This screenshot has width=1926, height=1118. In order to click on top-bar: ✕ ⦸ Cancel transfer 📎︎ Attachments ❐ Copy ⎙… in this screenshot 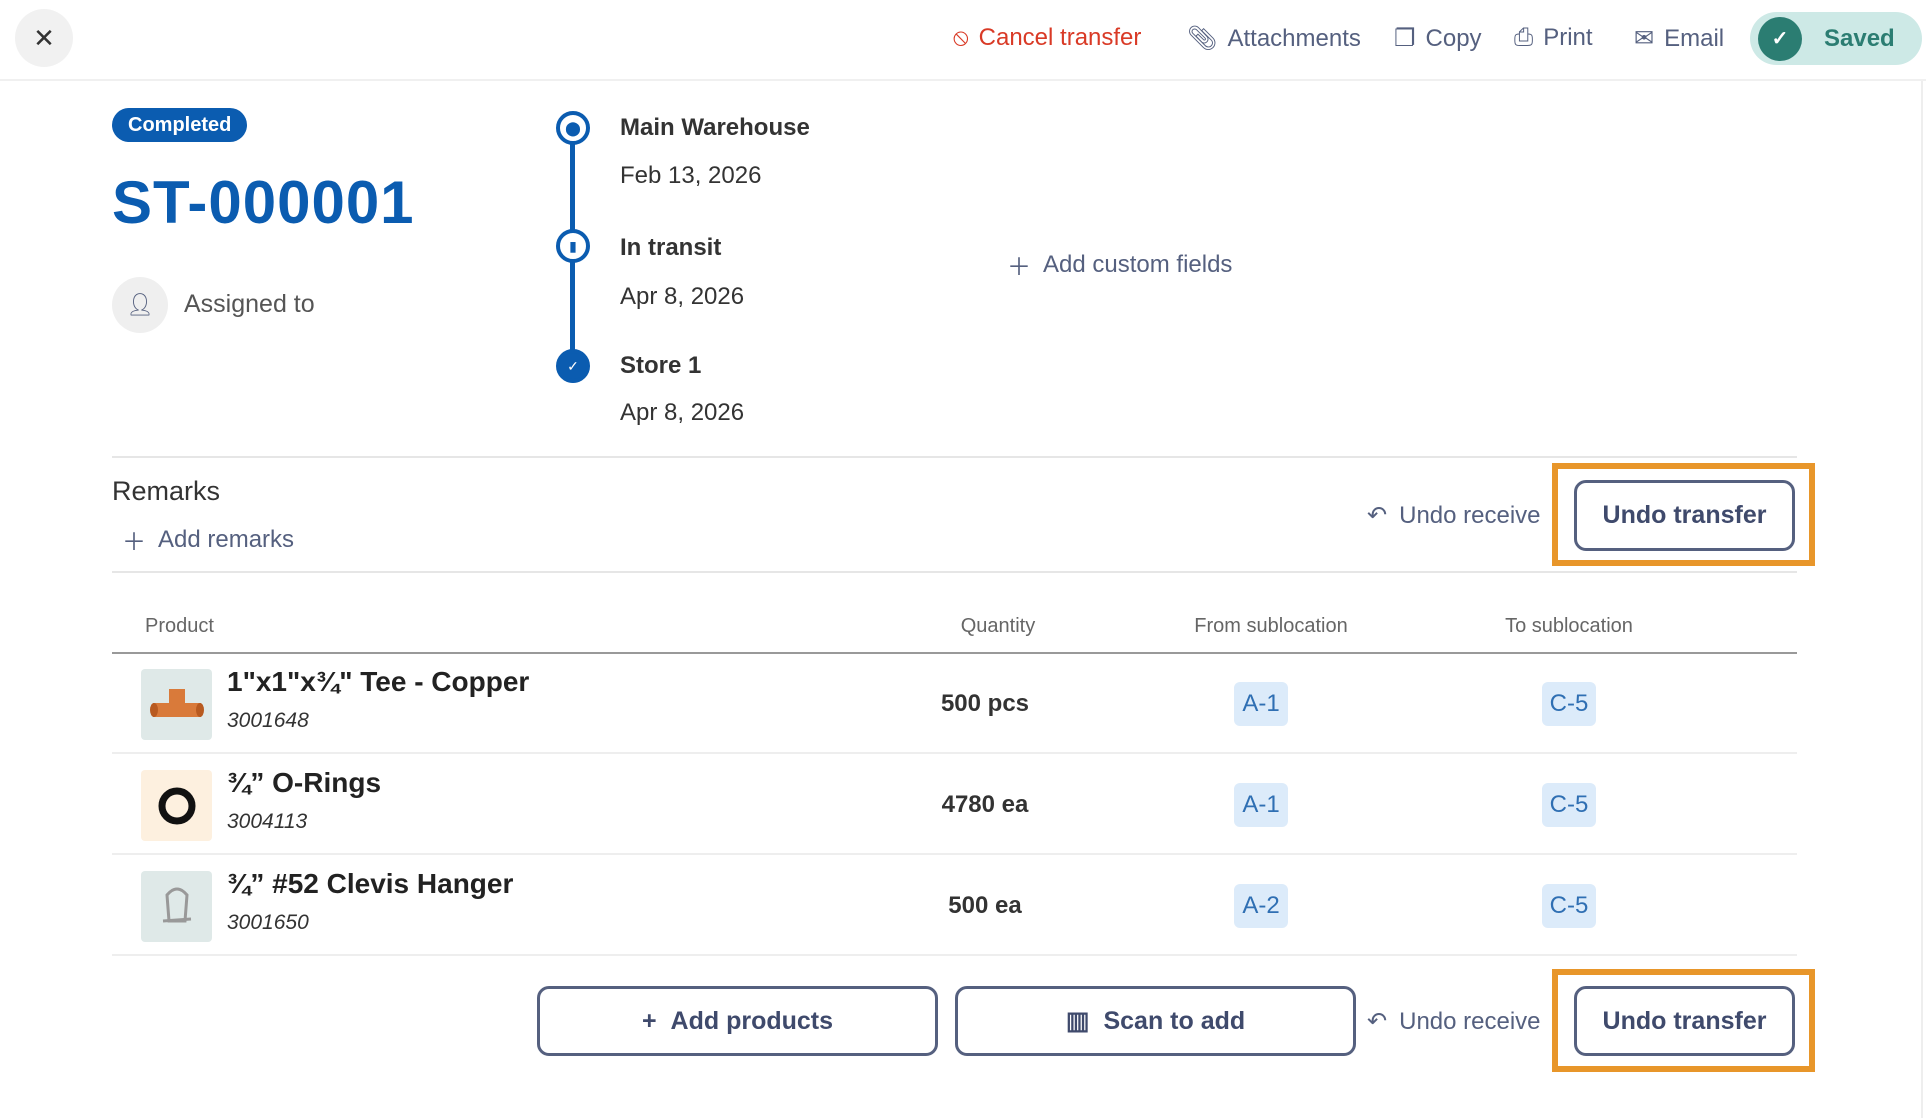, I will do `click(963, 40)`.